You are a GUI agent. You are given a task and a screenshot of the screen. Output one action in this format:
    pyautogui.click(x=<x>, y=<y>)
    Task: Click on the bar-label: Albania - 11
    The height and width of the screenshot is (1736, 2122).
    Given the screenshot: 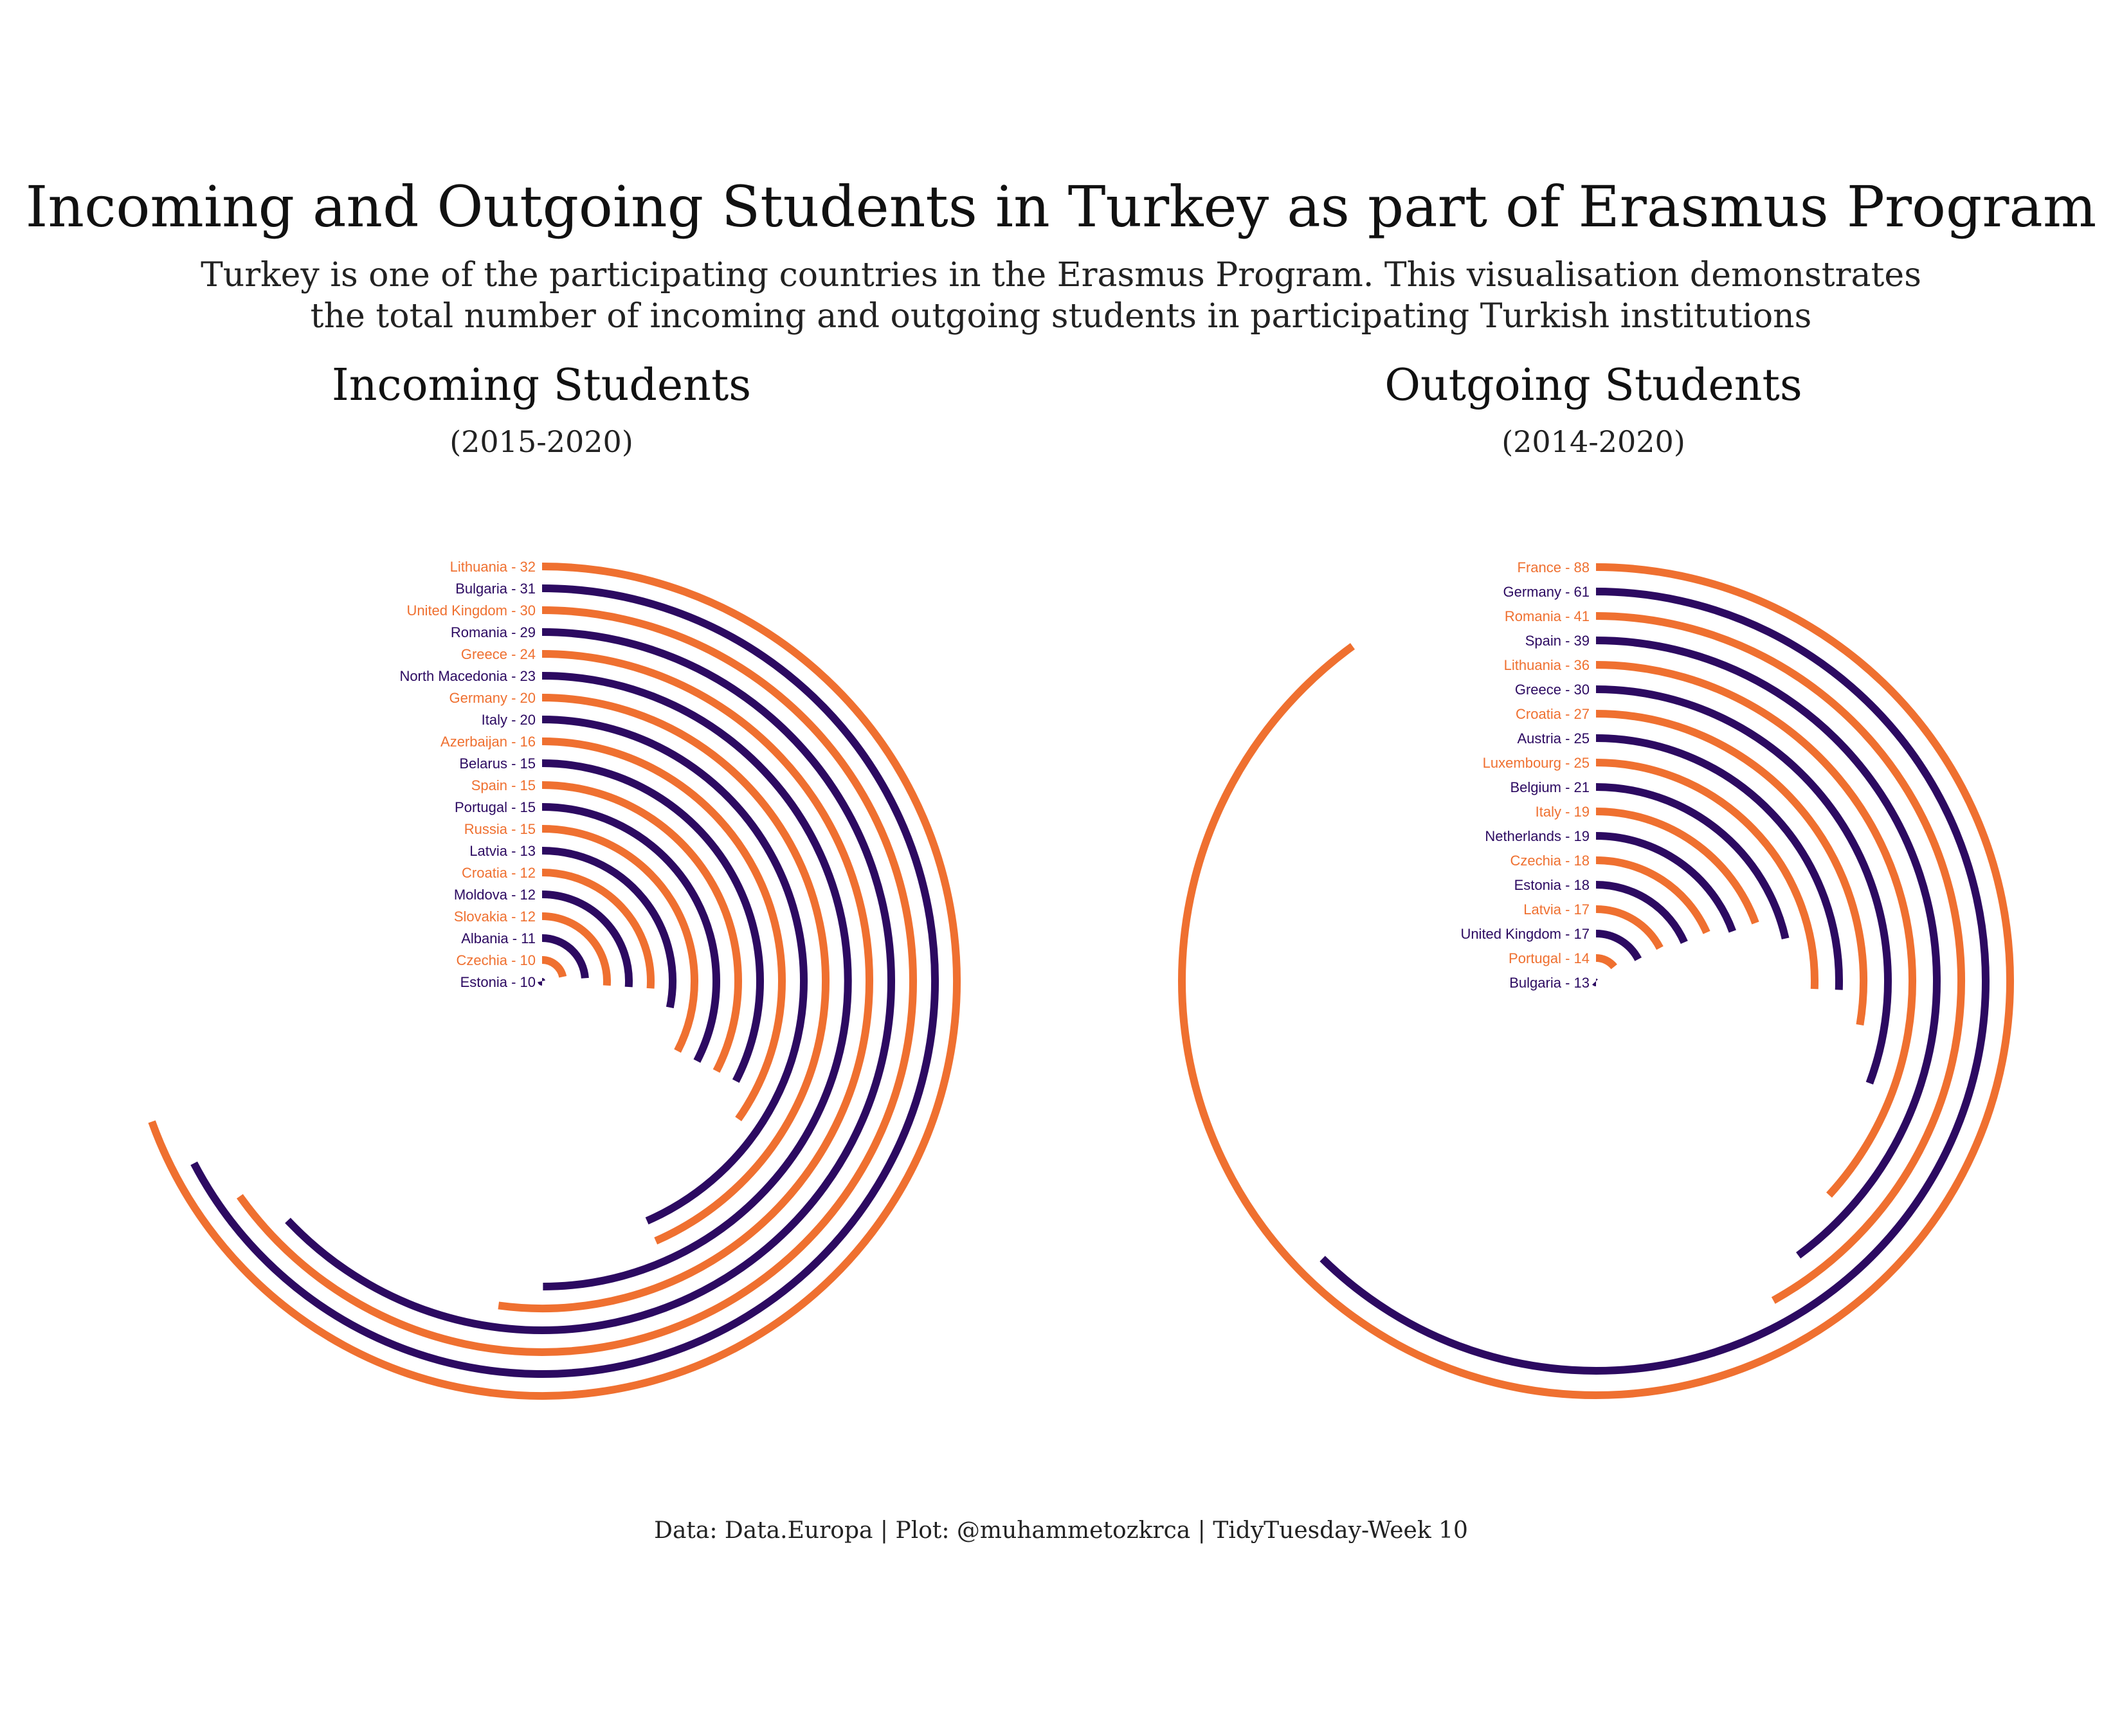 What is the action you would take?
    pyautogui.click(x=498, y=938)
    